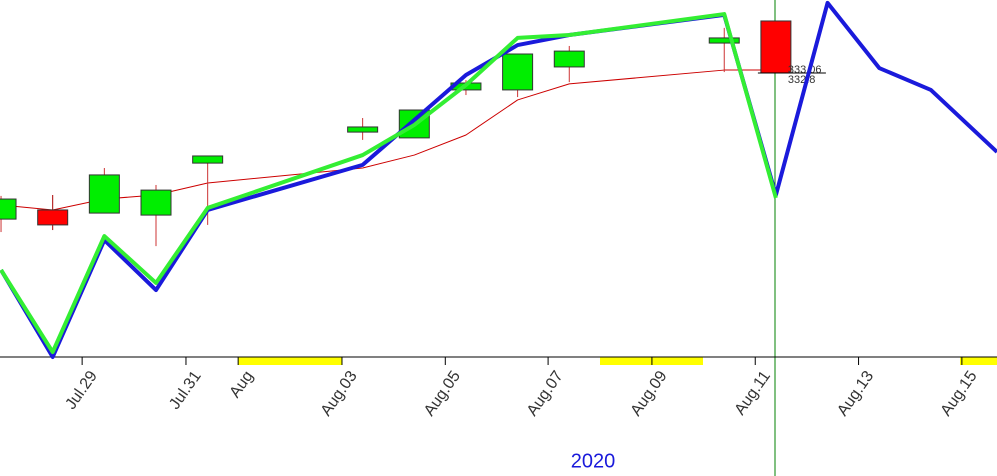  Describe the element at coordinates (81, 390) in the screenshot. I see `x-tick-label: Jul.29` at that location.